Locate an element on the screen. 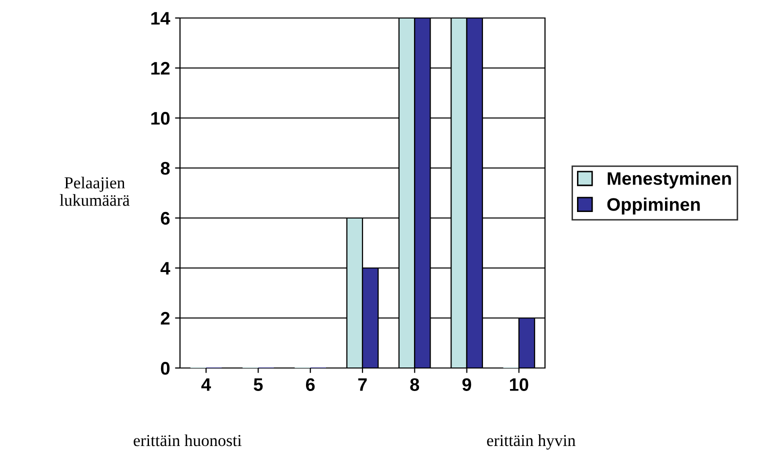 The image size is (781, 476). y-tick-label: 0 is located at coordinates (165, 368).